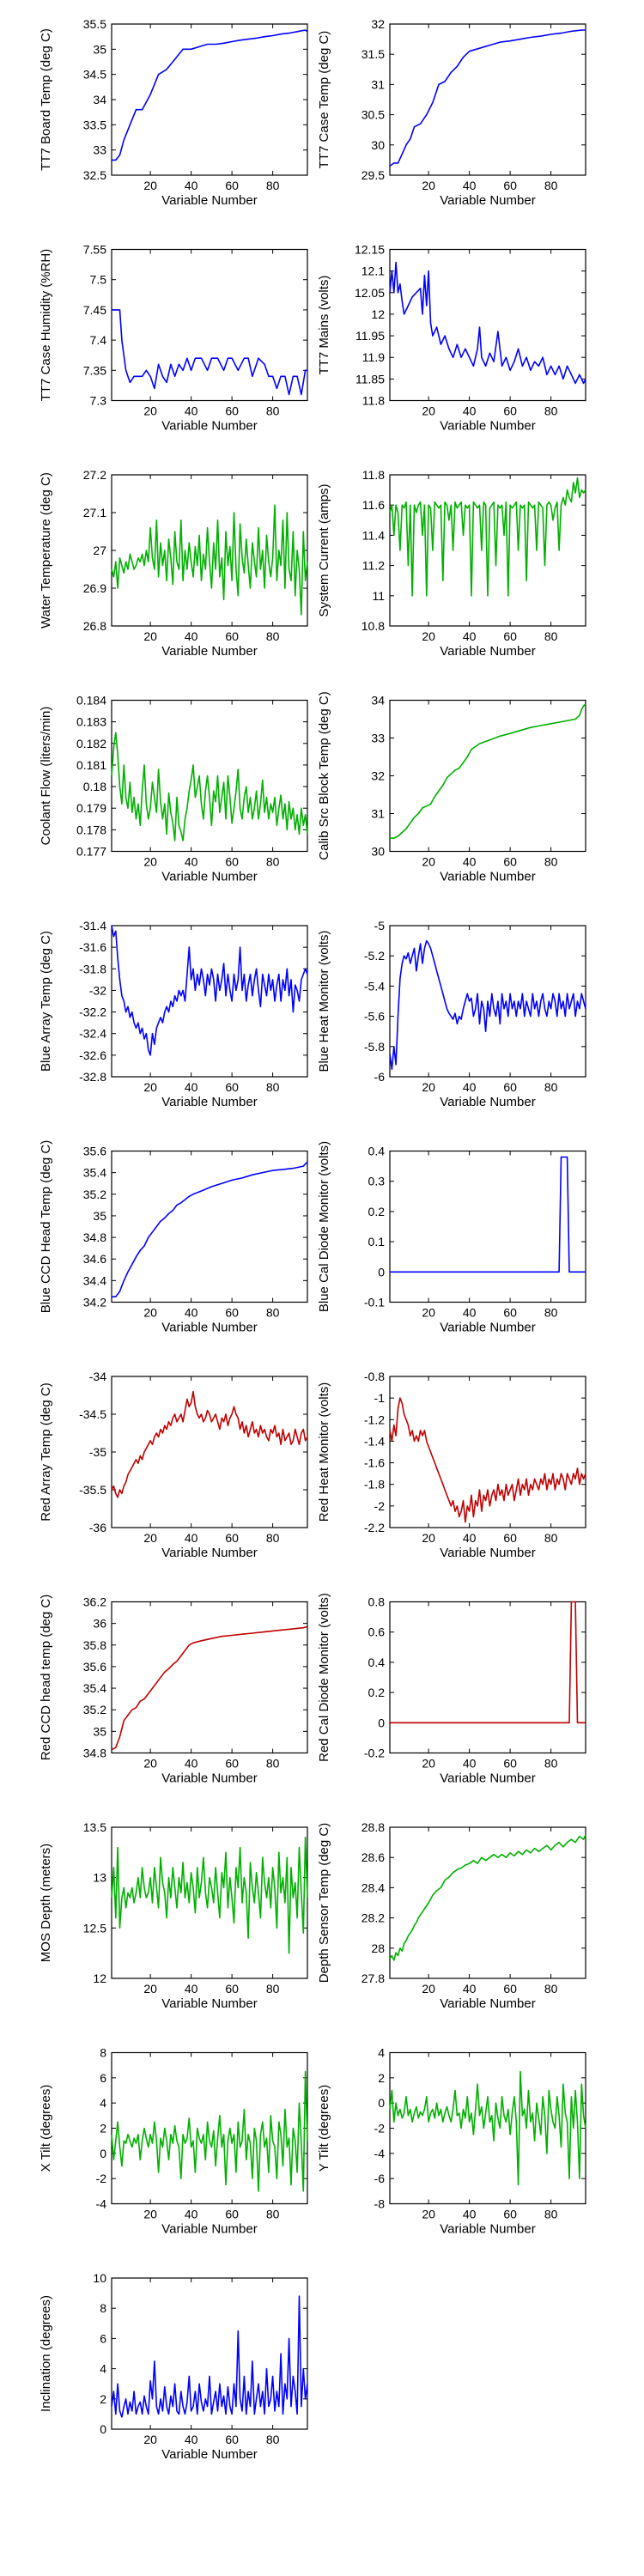  I want to click on y-tick-label: -4, so click(380, 2153).